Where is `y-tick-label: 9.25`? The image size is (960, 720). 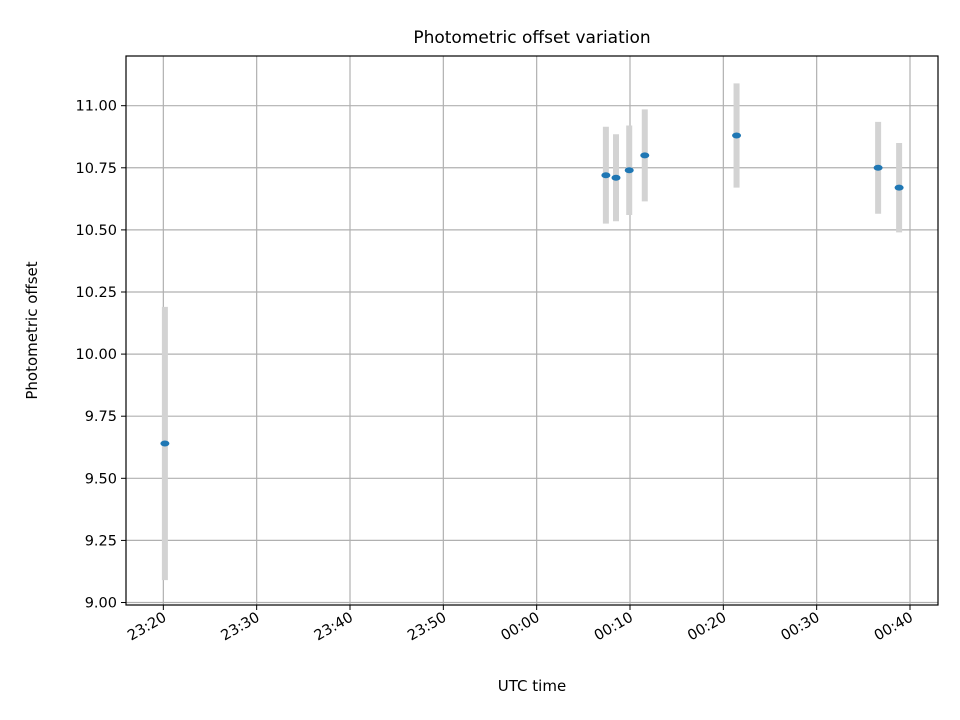
y-tick-label: 9.25 is located at coordinates (101, 541).